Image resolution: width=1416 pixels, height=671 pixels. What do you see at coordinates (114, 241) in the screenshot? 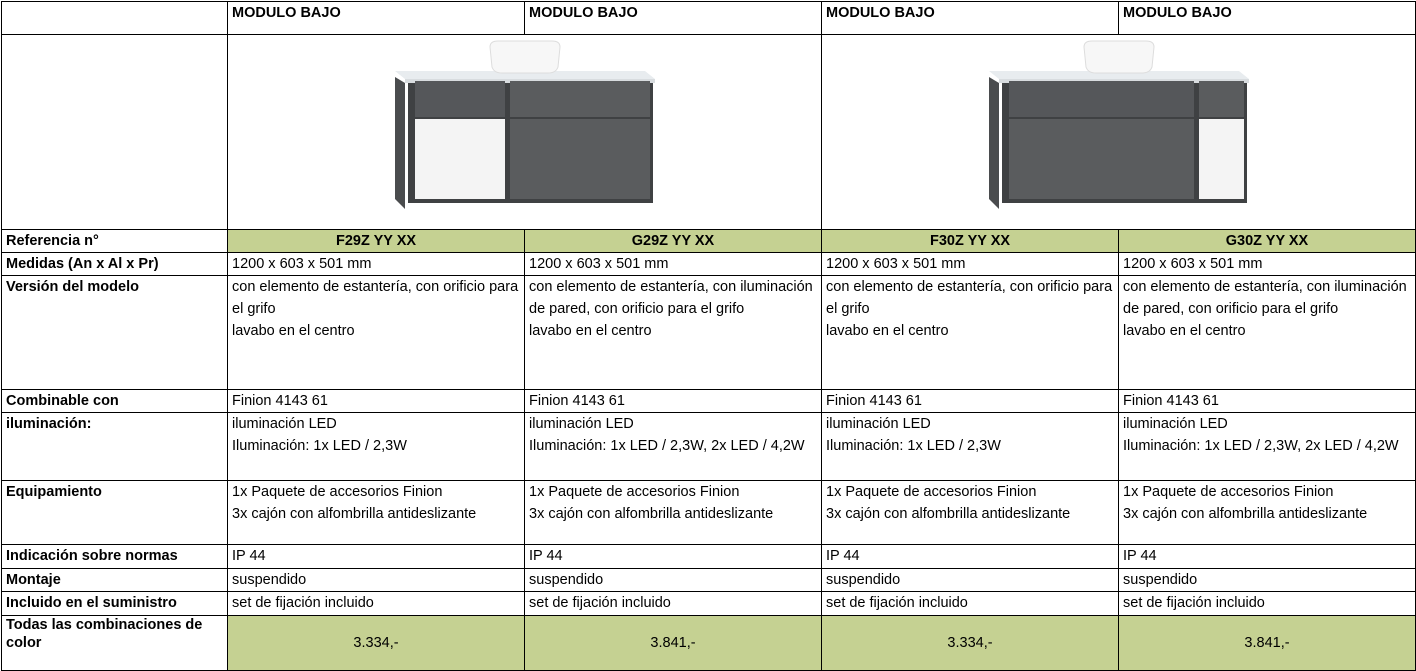
I see `row-label: Referencia n°` at bounding box center [114, 241].